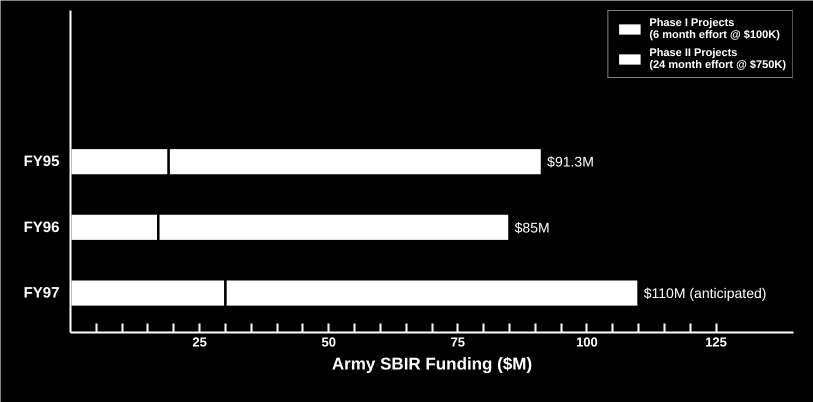 Image resolution: width=813 pixels, height=402 pixels. I want to click on total-label: $85M, so click(532, 227).